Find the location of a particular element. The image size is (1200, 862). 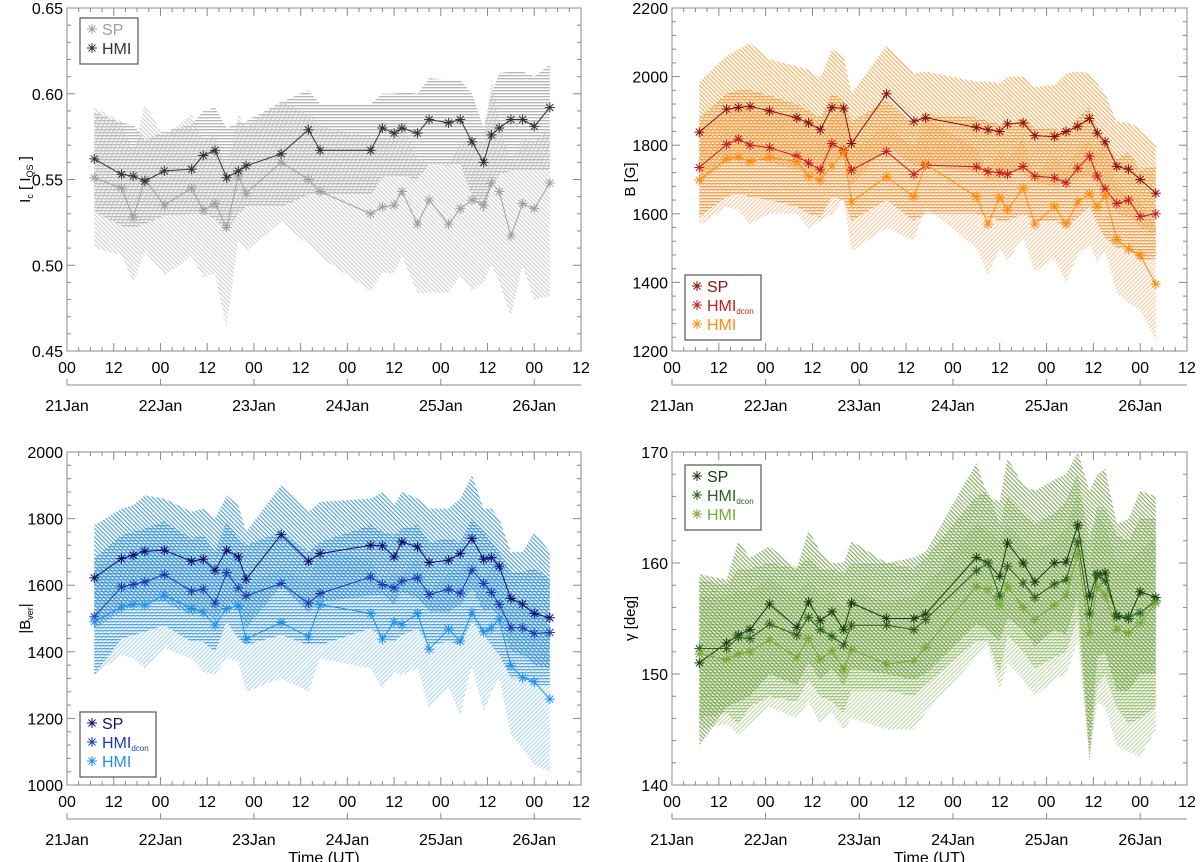

y-tick-label: 0.55 is located at coordinates (47, 181).